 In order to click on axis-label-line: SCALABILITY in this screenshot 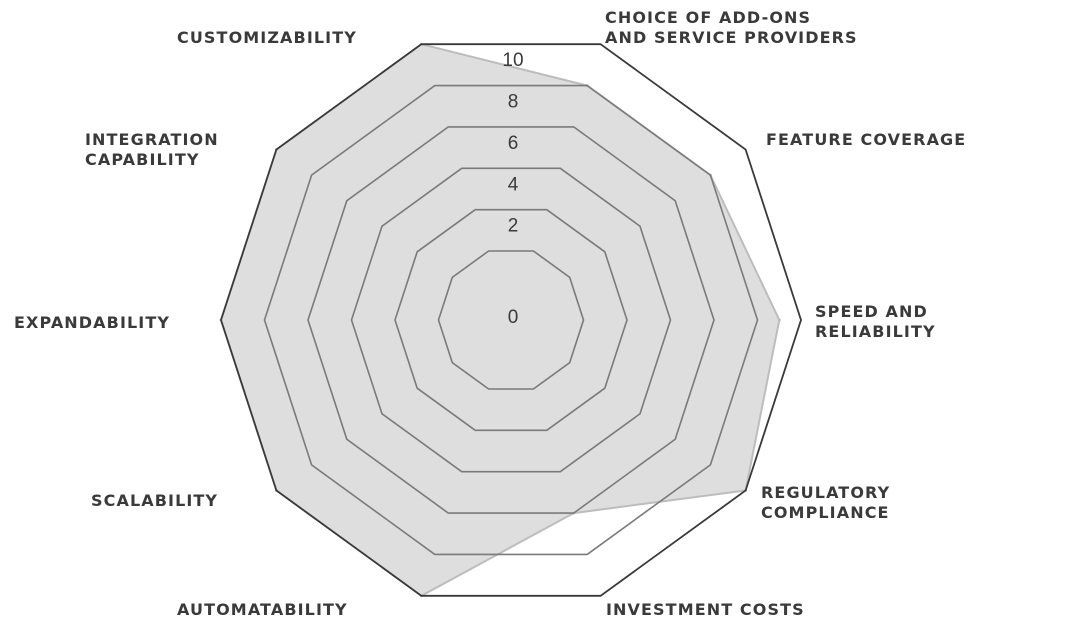, I will do `click(155, 500)`.